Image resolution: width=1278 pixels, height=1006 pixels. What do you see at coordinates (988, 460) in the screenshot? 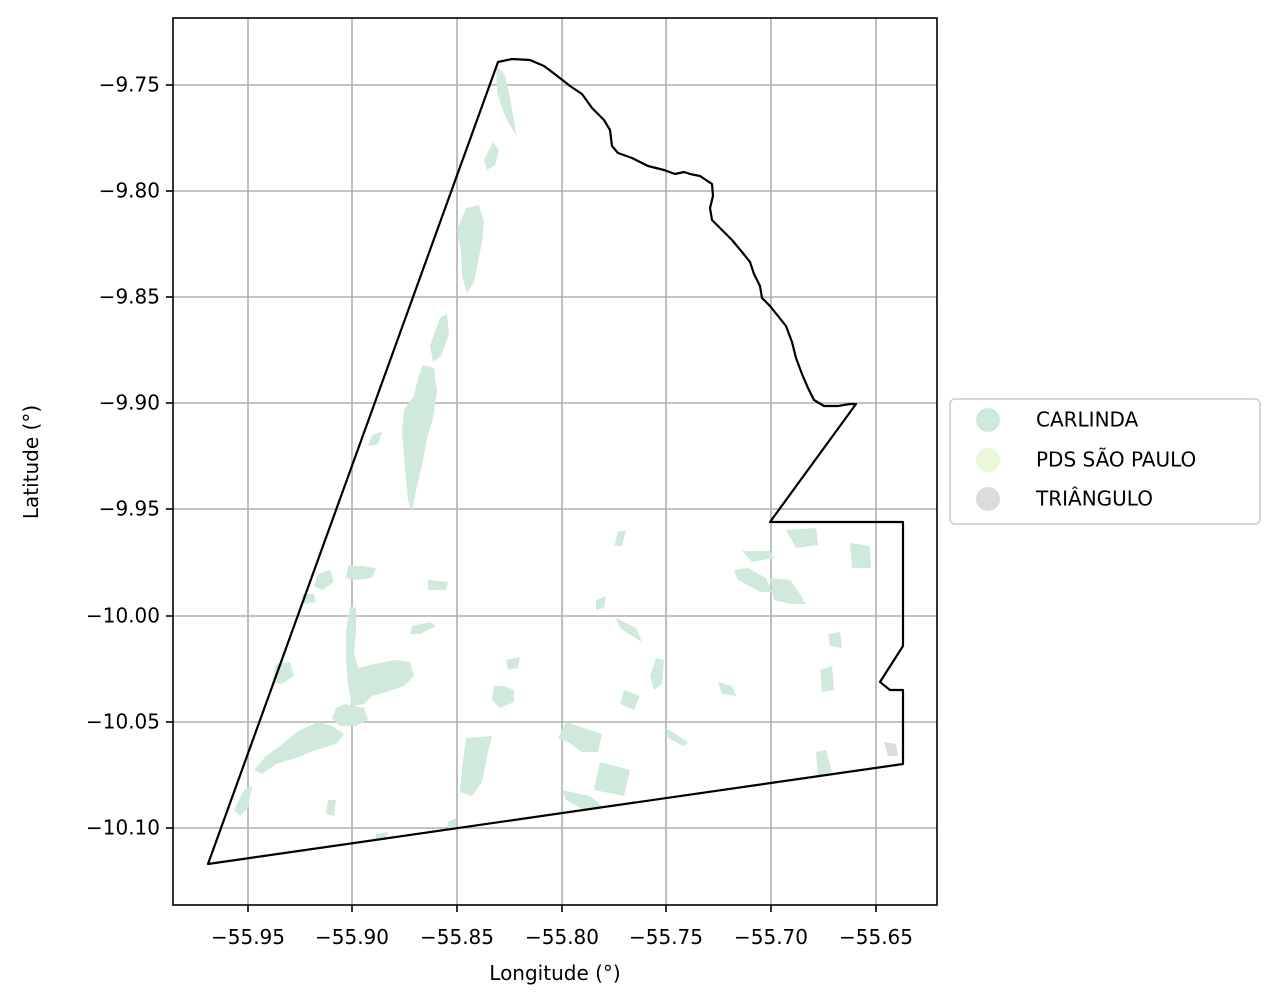
I see `legend-marker-pds-sao-paulo` at bounding box center [988, 460].